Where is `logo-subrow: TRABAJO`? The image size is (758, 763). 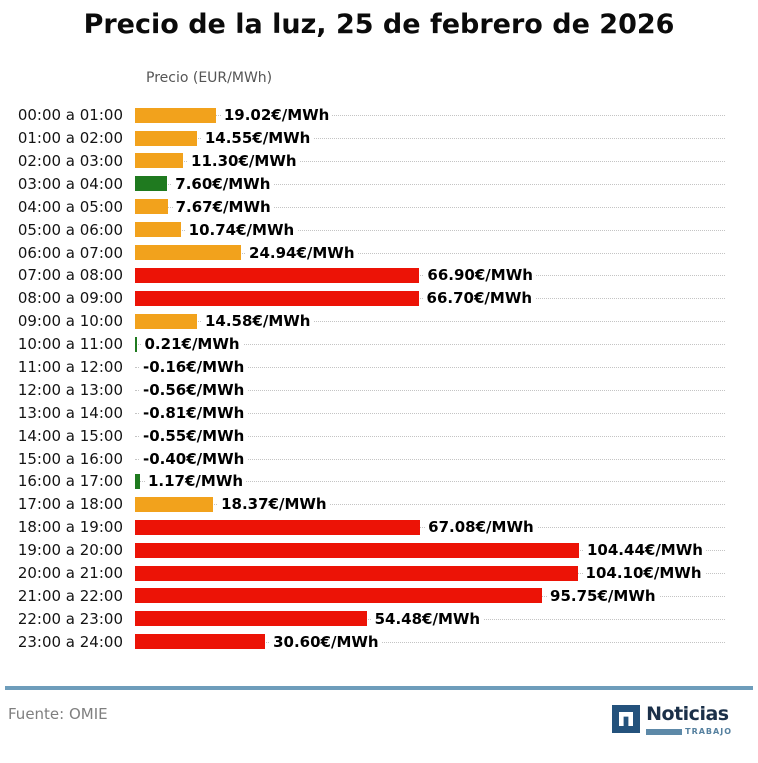
logo-subrow: TRABAJO is located at coordinates (689, 731).